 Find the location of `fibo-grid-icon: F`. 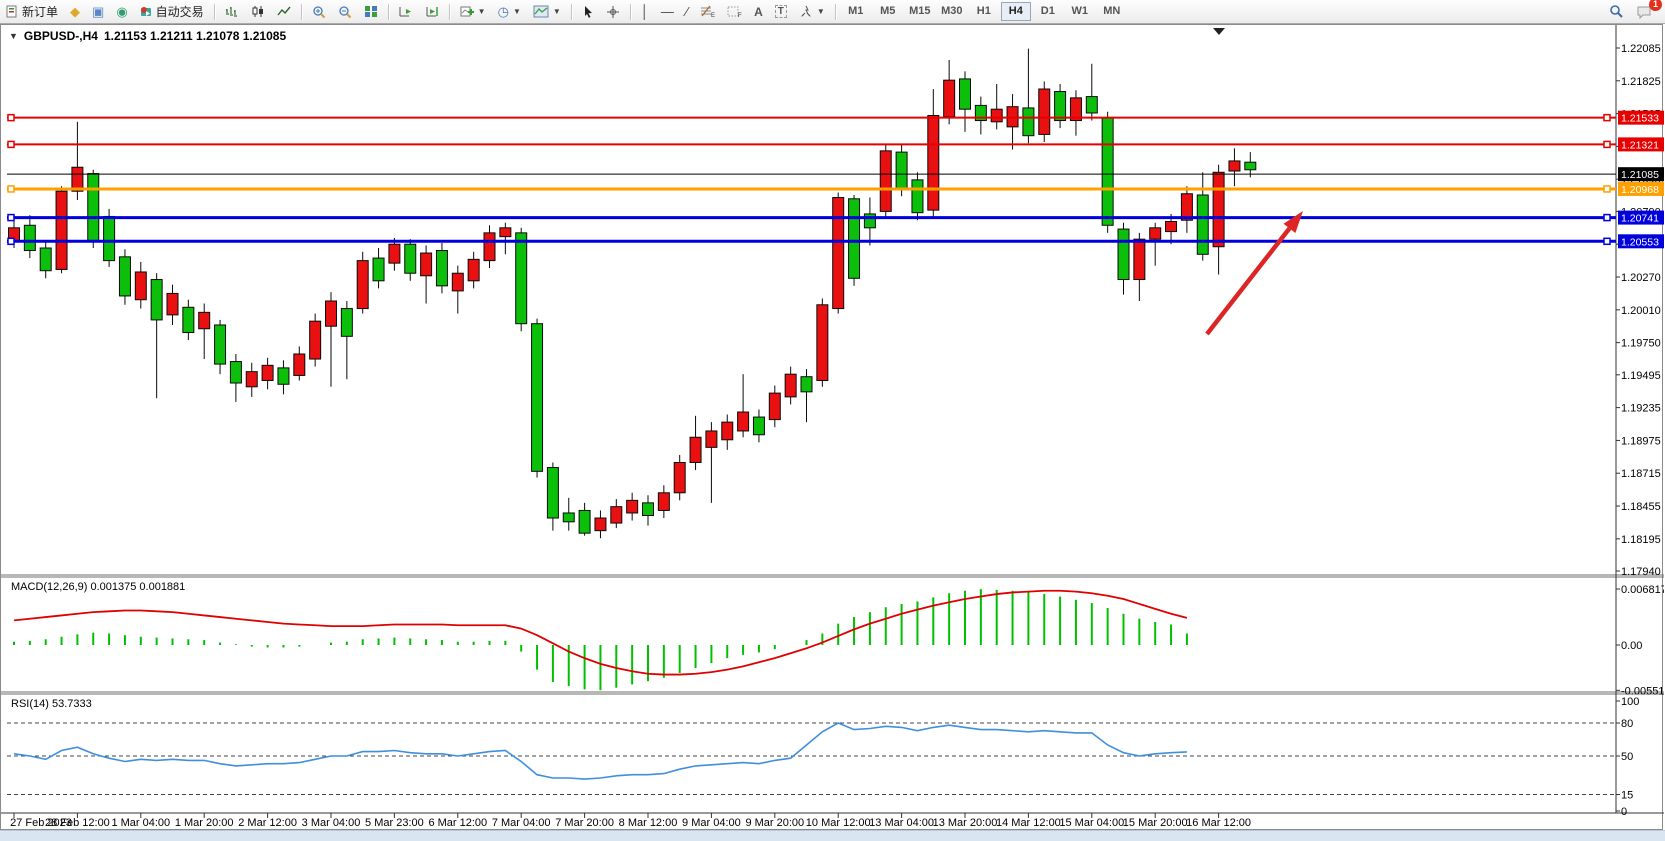

fibo-grid-icon: F is located at coordinates (734, 12).